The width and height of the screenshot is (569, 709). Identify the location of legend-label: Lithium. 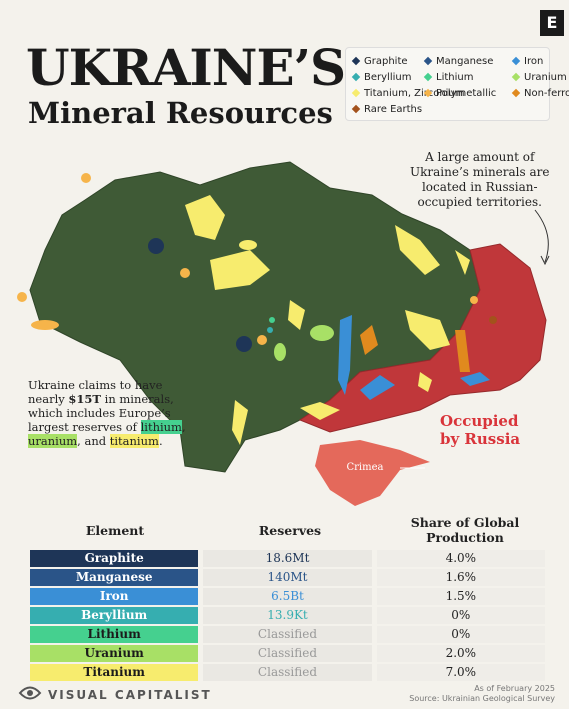
(455, 77).